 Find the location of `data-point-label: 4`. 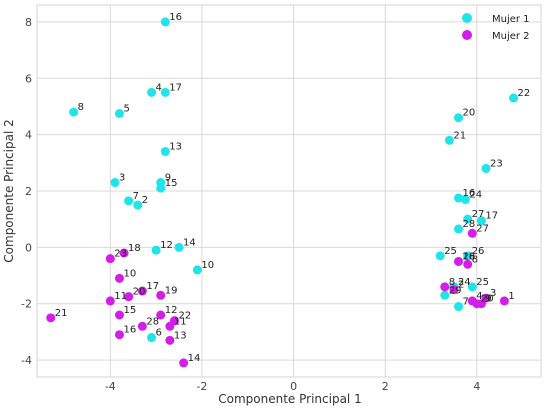

data-point-label: 4 is located at coordinates (479, 296).